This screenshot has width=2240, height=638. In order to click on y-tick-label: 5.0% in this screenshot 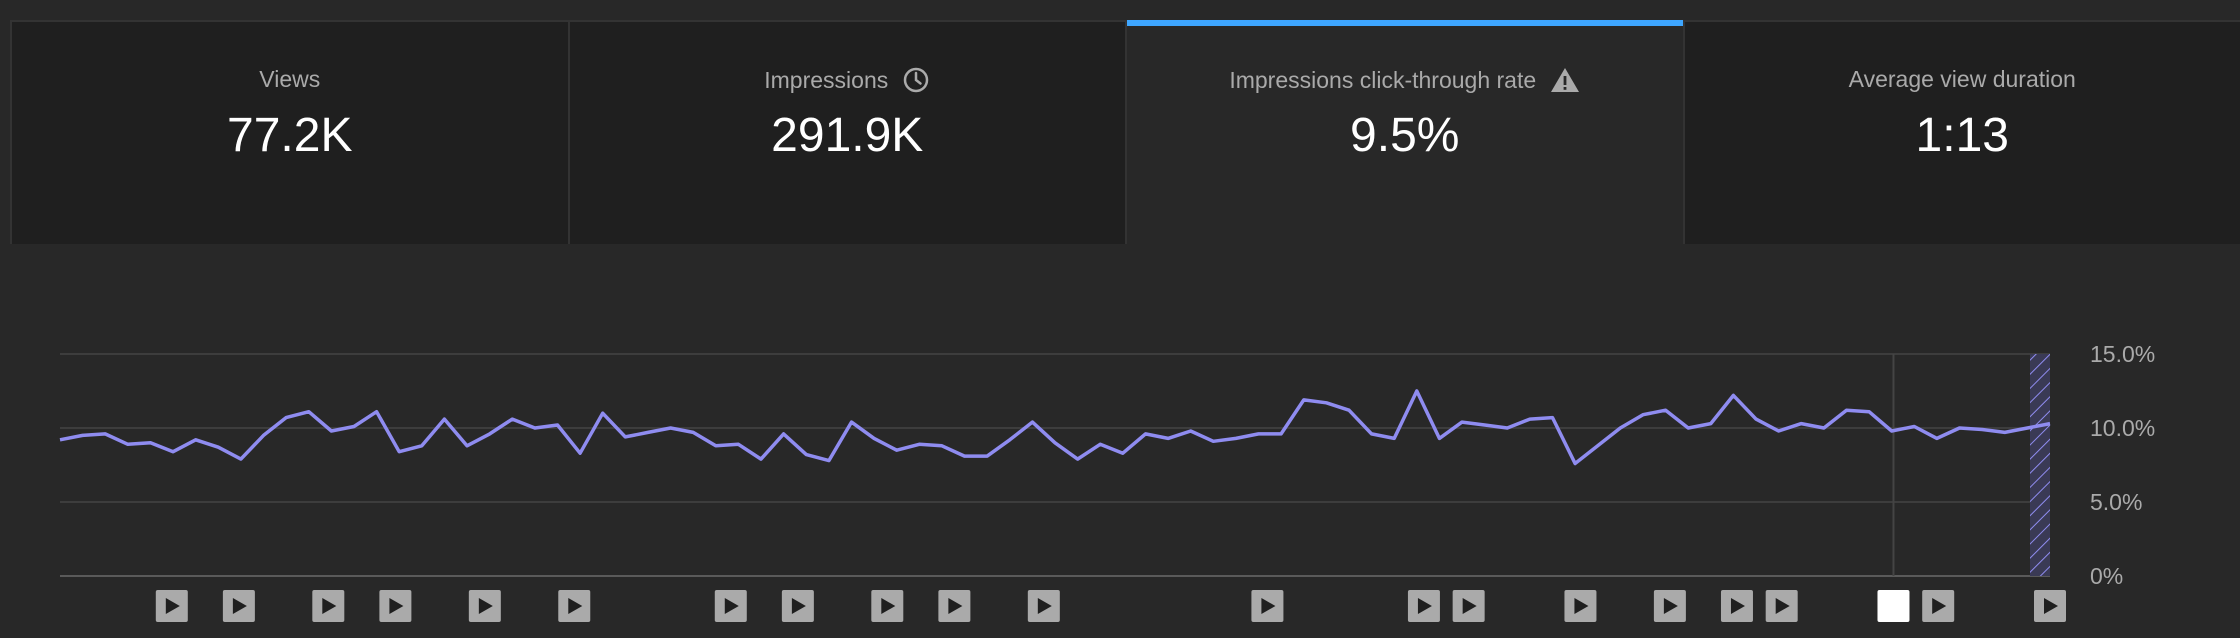, I will do `click(2116, 502)`.